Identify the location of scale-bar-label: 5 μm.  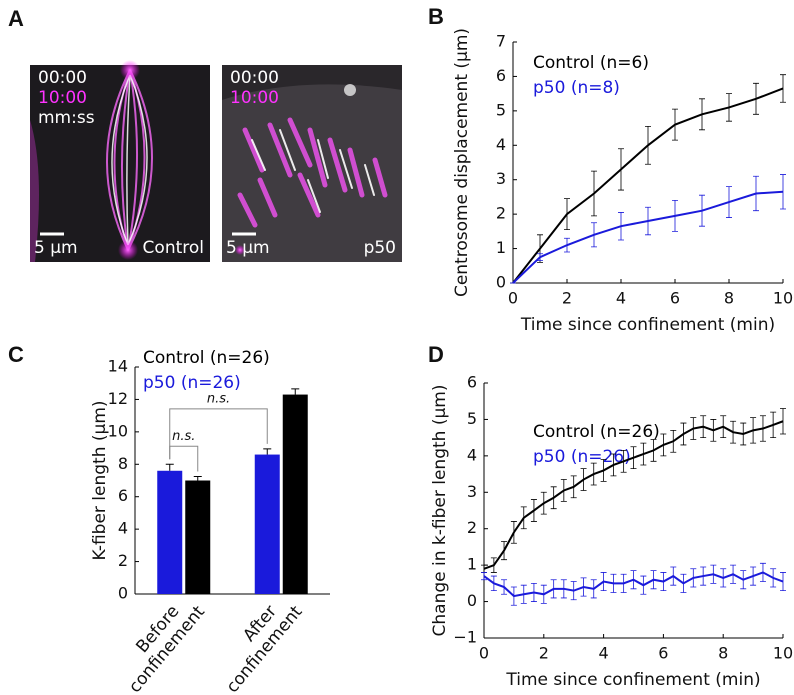
(248, 248).